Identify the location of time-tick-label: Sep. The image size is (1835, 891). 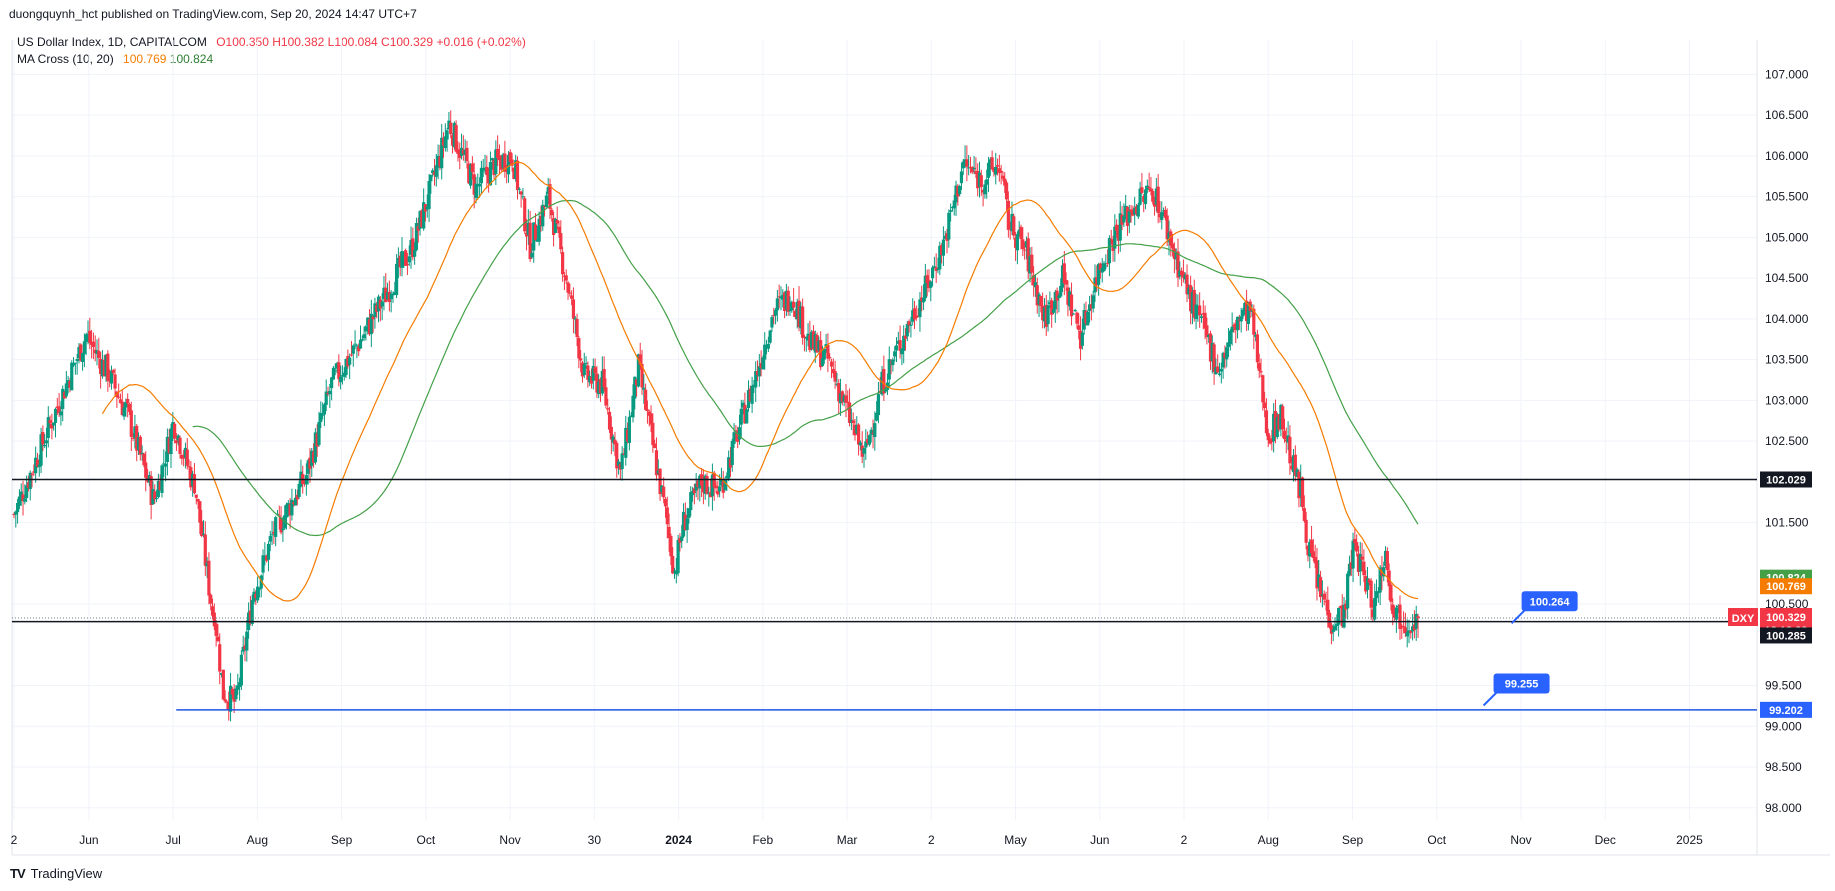
(342, 840).